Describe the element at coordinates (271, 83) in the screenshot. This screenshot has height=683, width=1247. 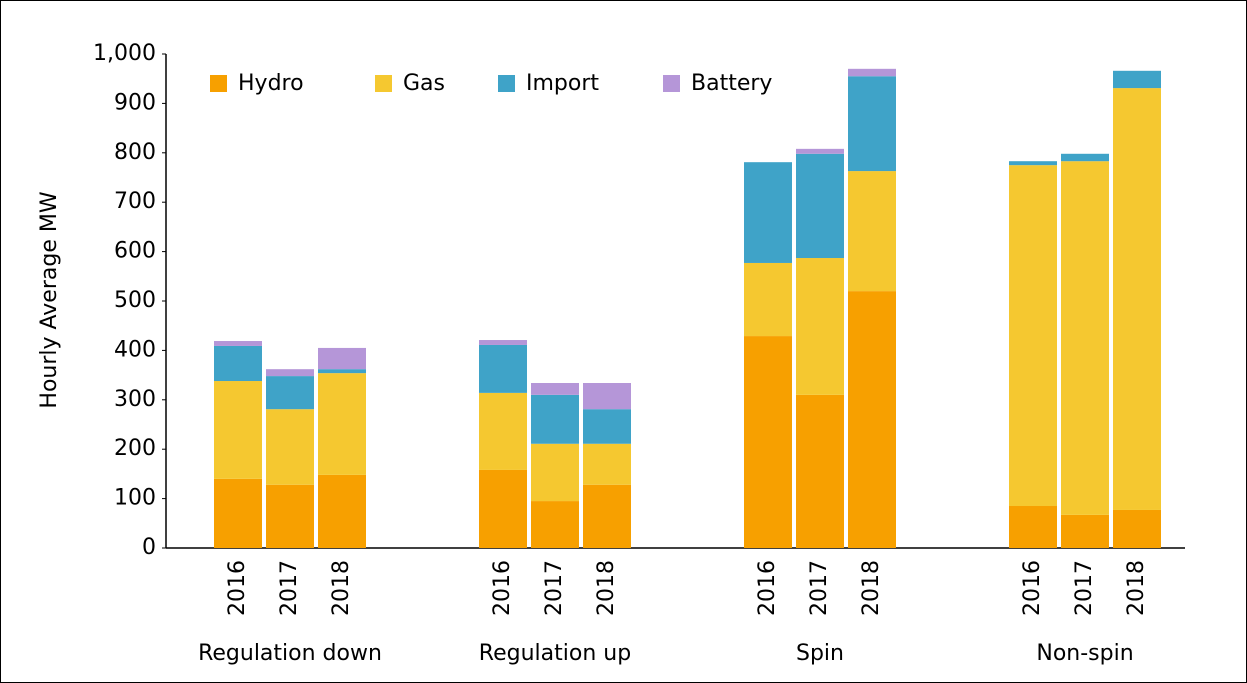
I see `legend-label: Hydro` at that location.